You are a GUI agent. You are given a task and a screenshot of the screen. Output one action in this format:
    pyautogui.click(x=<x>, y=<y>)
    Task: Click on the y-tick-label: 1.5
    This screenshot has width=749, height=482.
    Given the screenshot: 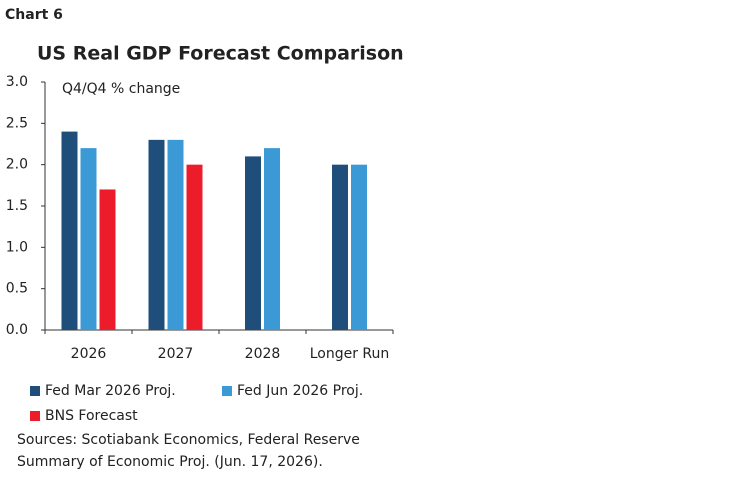 What is the action you would take?
    pyautogui.click(x=17, y=206)
    